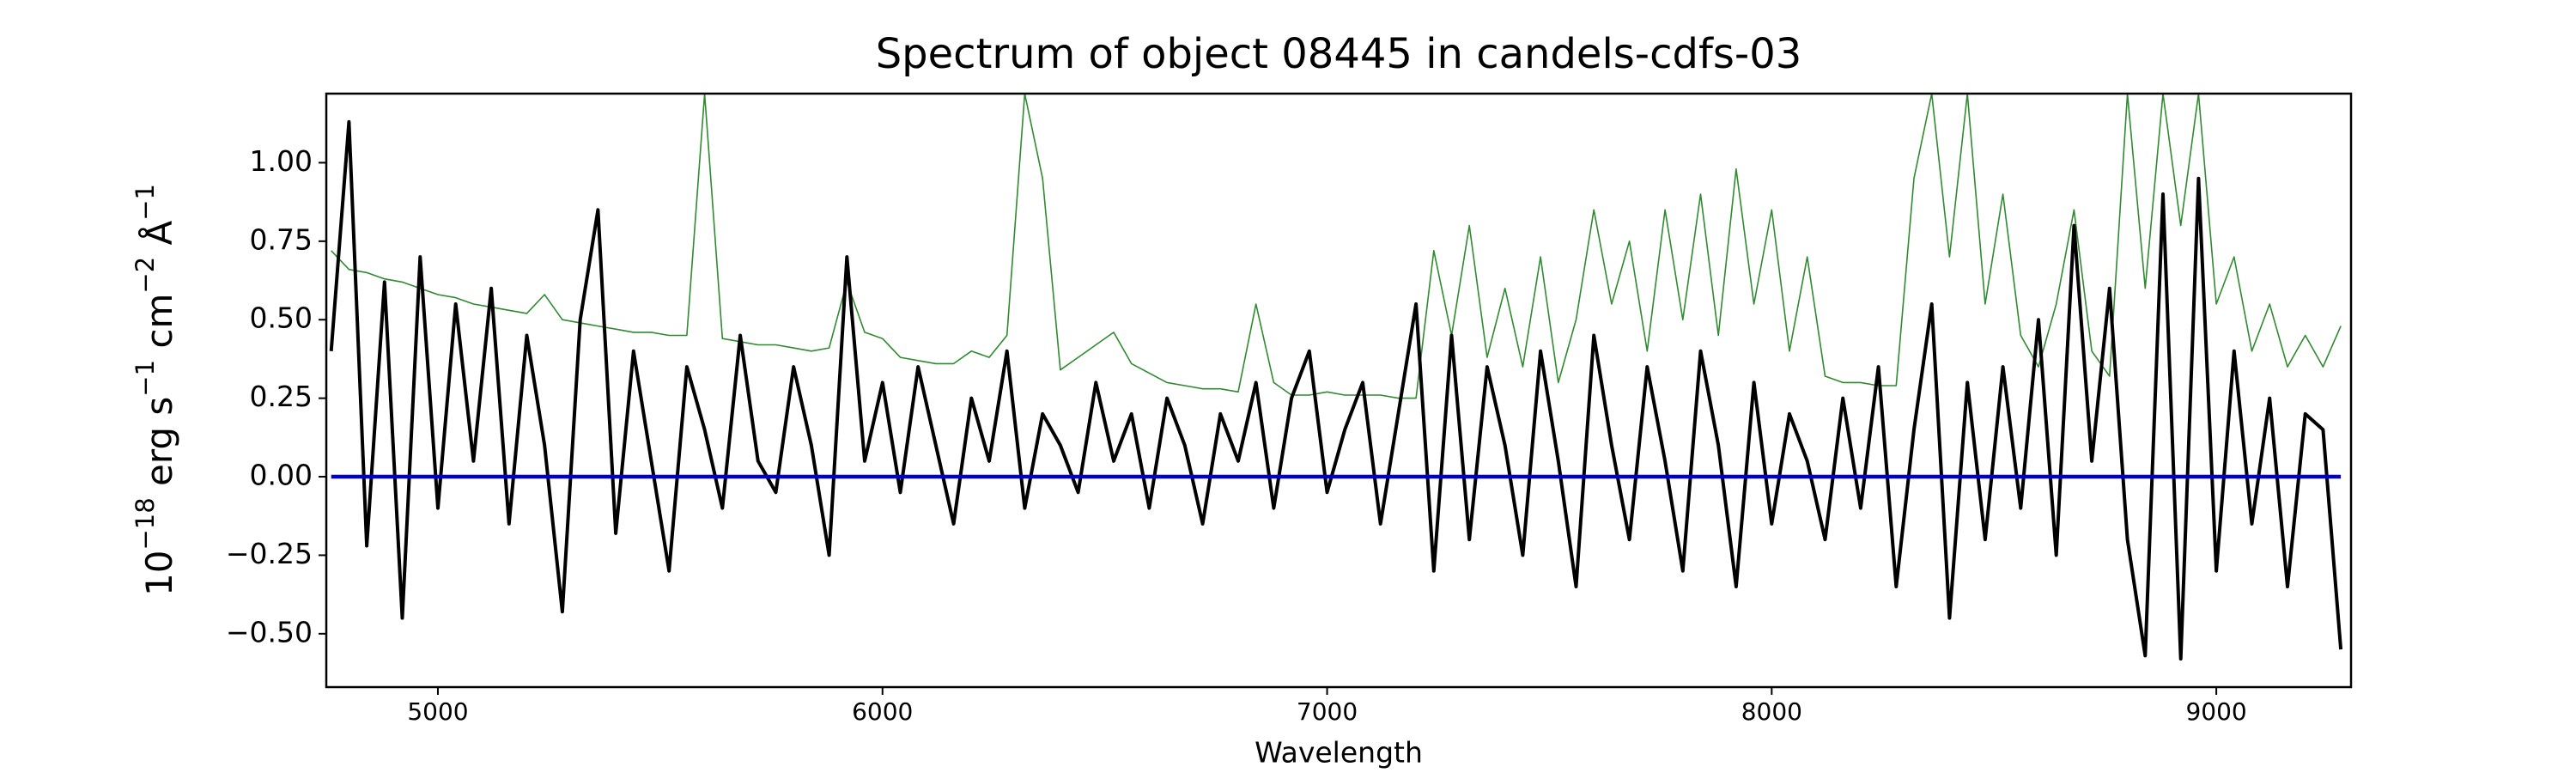 The image size is (2576, 773). I want to click on y-tick-label: 1.00, so click(281, 161).